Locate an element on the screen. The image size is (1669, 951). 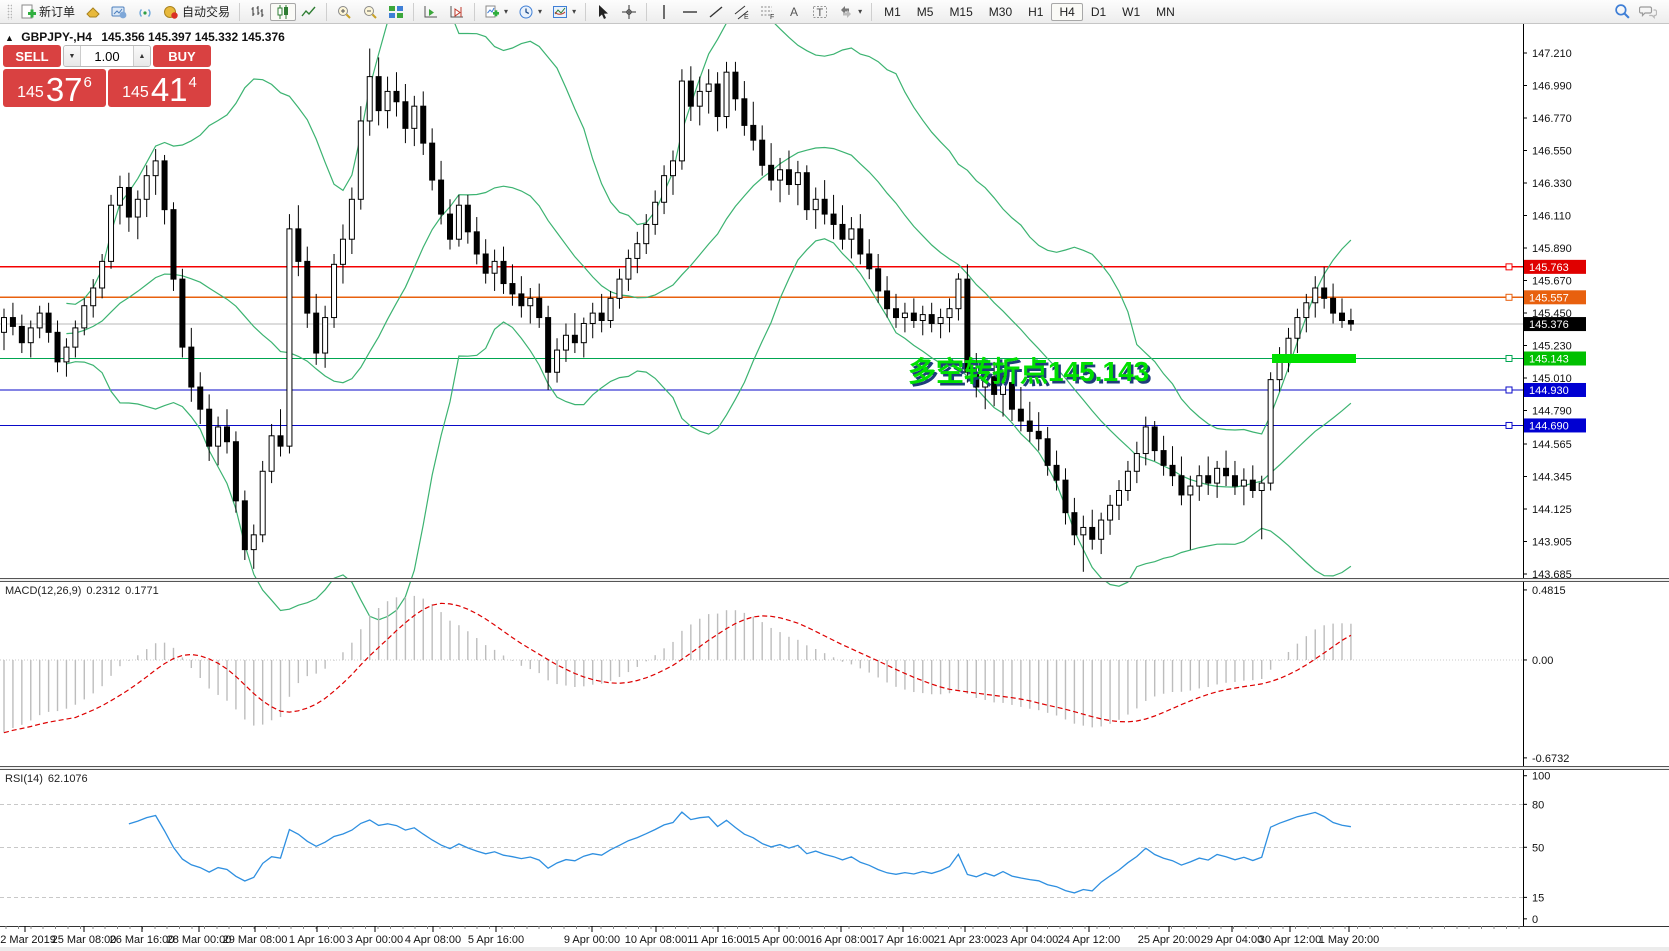
monitor-cloud-icon is located at coordinates (119, 12).